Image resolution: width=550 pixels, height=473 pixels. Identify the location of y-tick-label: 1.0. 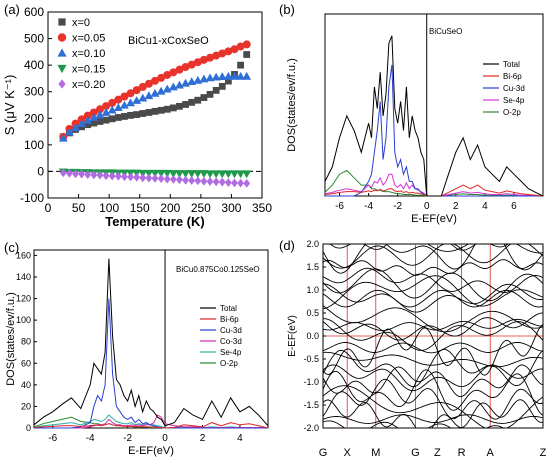
(312, 290).